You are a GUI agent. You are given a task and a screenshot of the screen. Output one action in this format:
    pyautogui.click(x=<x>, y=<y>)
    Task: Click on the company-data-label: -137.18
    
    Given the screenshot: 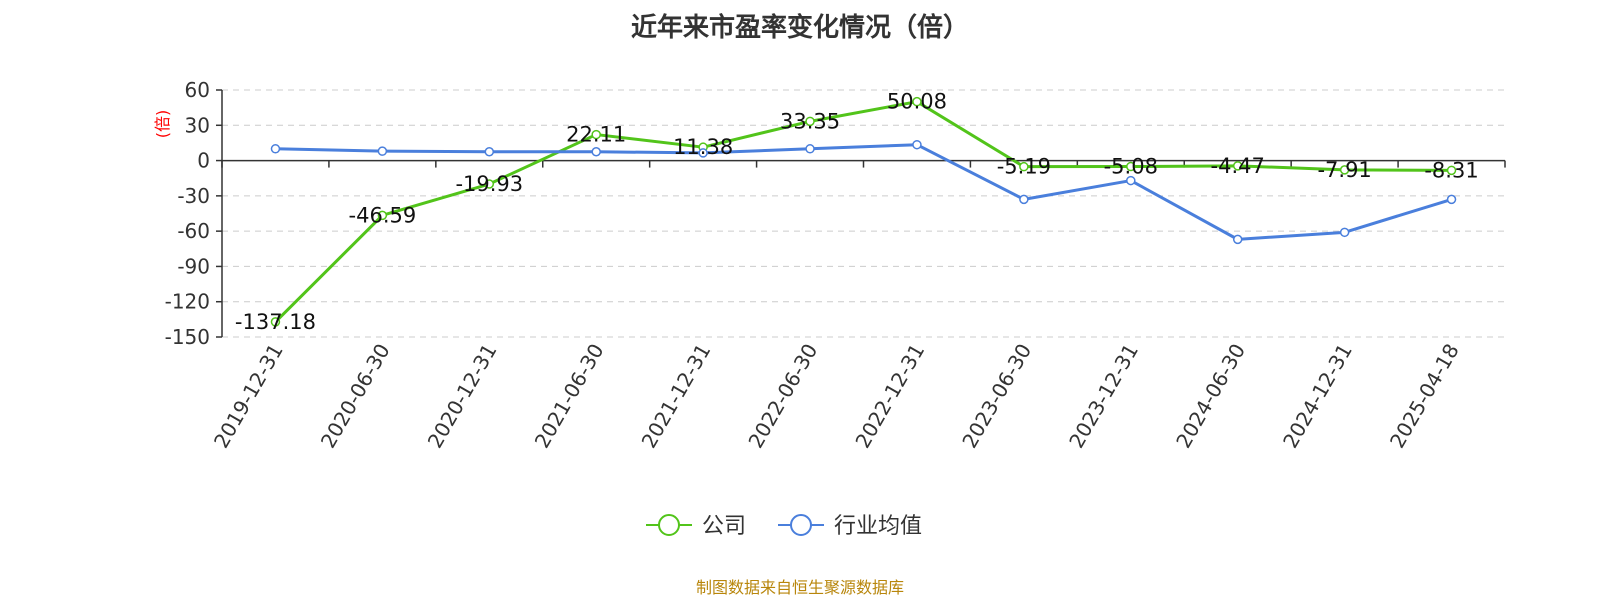 What is the action you would take?
    pyautogui.click(x=275, y=322)
    